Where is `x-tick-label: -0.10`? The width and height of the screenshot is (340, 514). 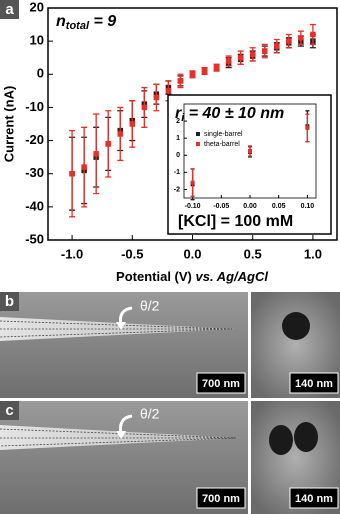
x-tick-label: -0.10 is located at coordinates (193, 206).